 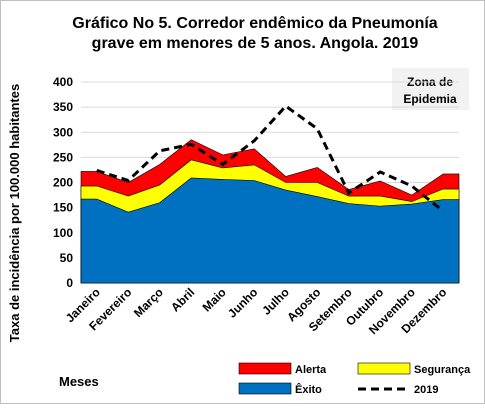 I want to click on legend-label: 2019, so click(x=426, y=390).